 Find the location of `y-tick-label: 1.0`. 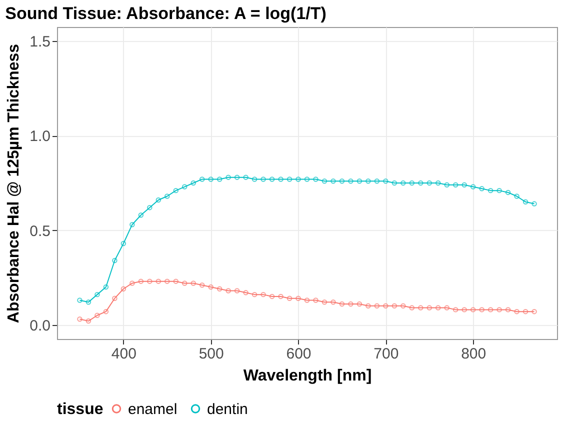

y-tick-label: 1.0 is located at coordinates (40, 137).